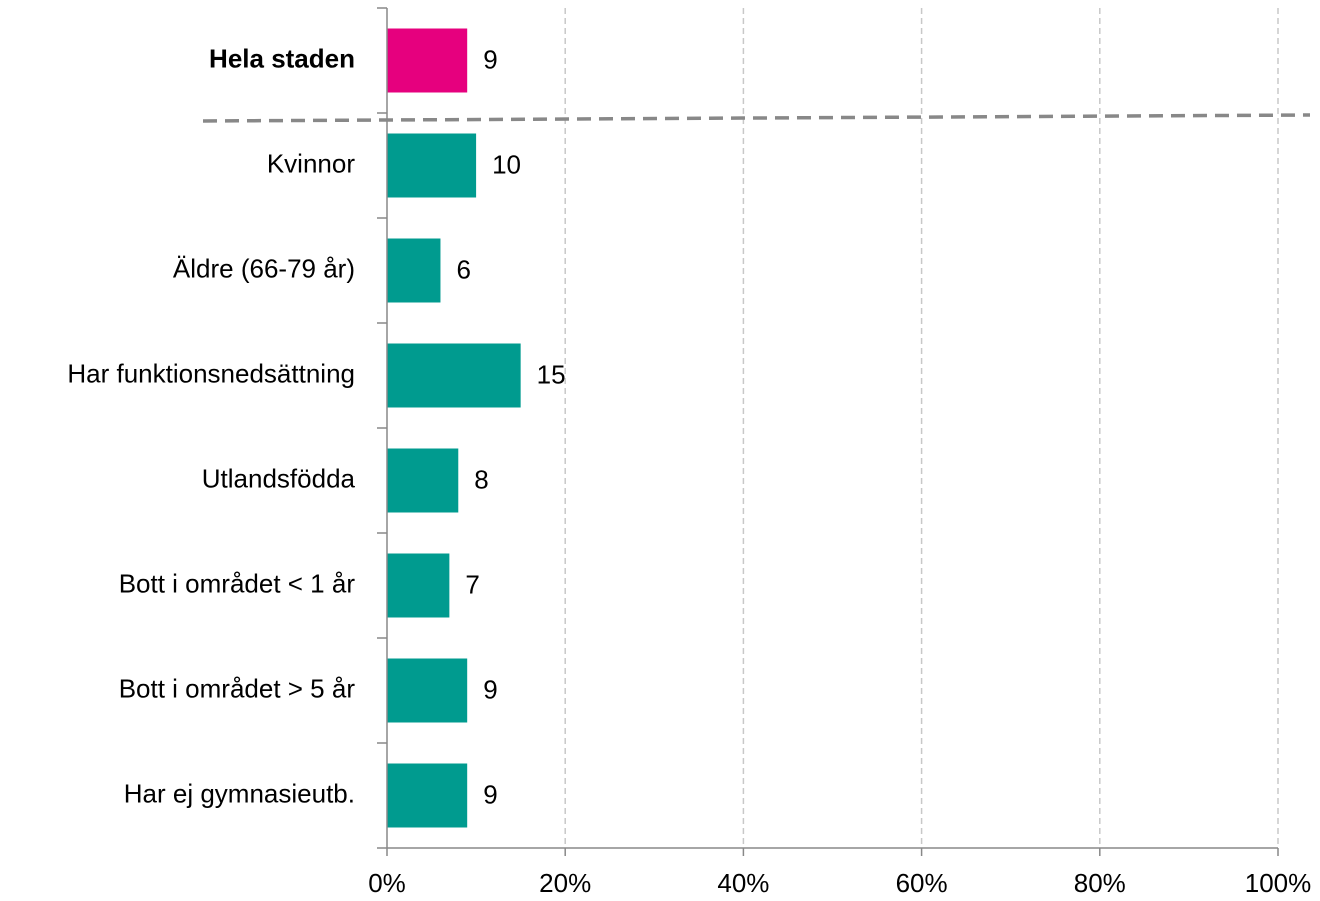 The width and height of the screenshot is (1320, 901). I want to click on category-label: Bott i området > 5 år, so click(237, 688).